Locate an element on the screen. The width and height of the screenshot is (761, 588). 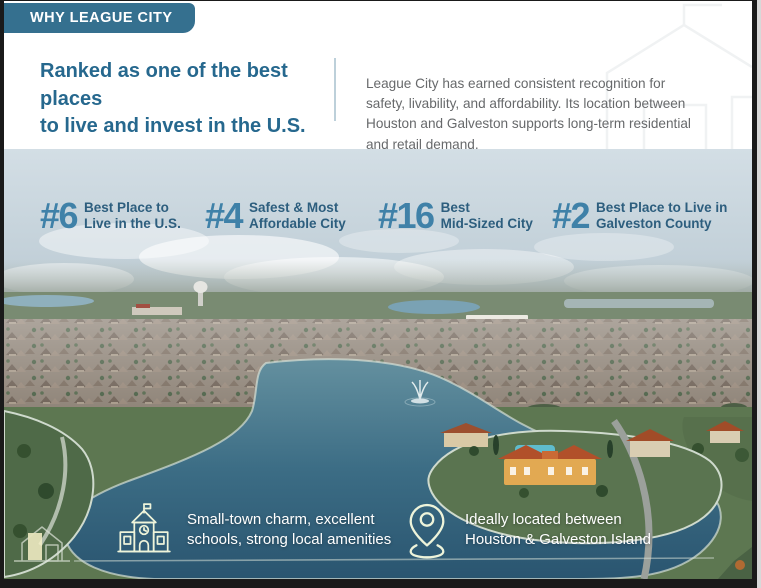
headline-line-1: Ranked as one of the best places is located at coordinates (164, 85).